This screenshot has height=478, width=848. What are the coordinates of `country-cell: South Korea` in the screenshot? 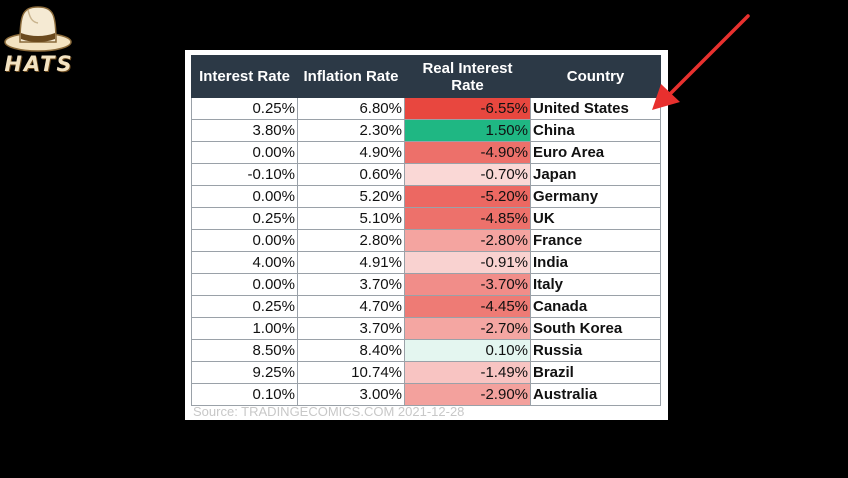 It's located at (595, 328).